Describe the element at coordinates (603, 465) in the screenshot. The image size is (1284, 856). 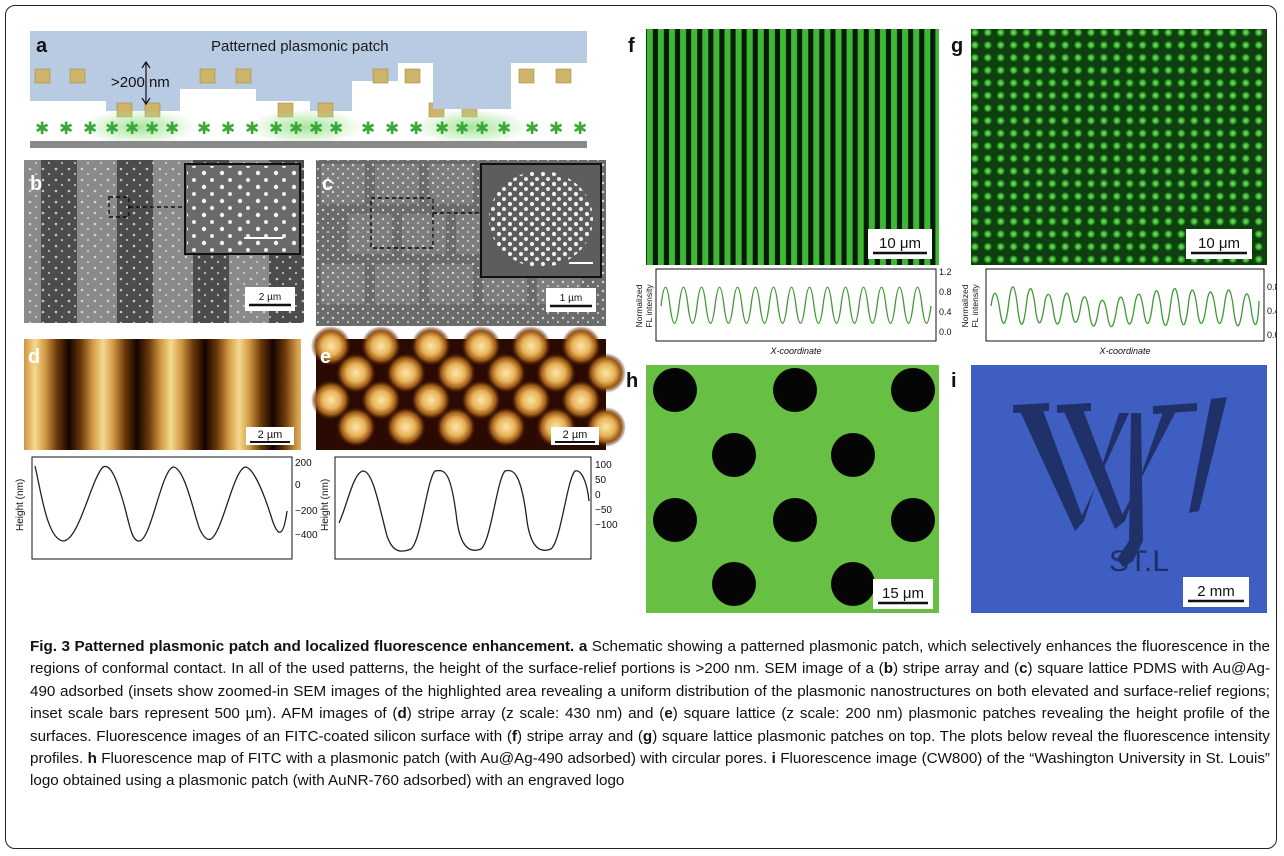
I see `ytick: 100` at that location.